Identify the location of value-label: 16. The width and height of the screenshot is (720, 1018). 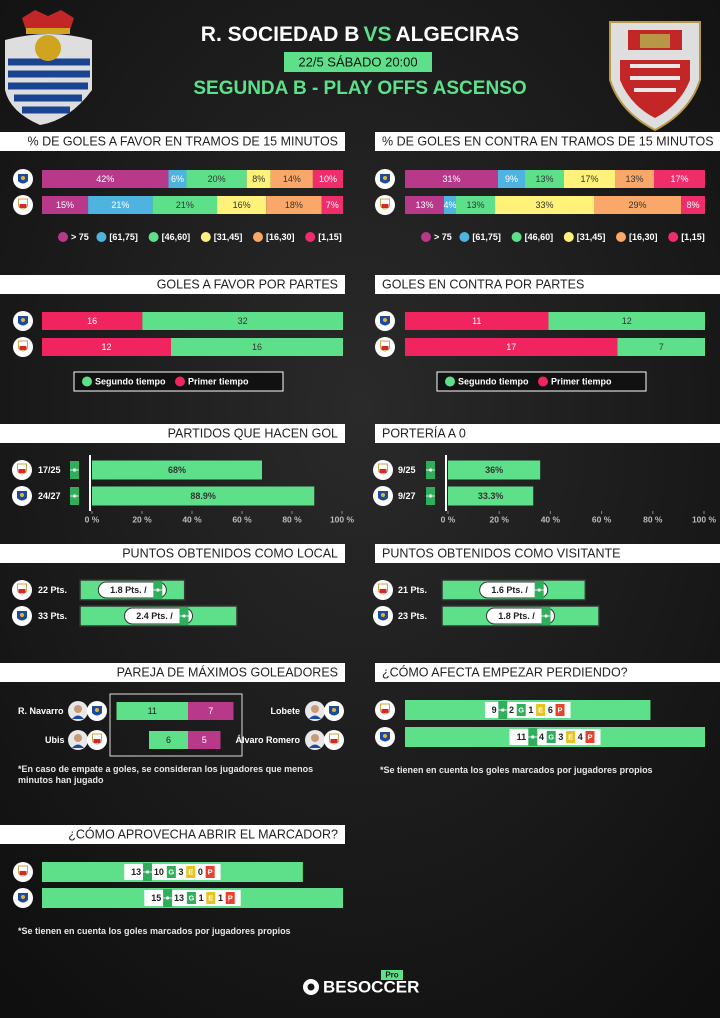
(257, 347).